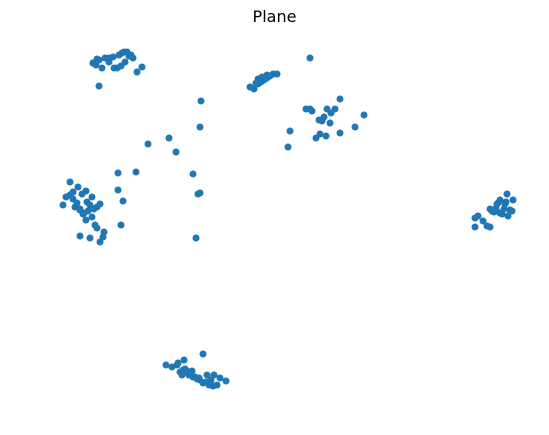 This screenshot has width=549, height=435. What do you see at coordinates (274, 16) in the screenshot?
I see `chart-title: Plane` at bounding box center [274, 16].